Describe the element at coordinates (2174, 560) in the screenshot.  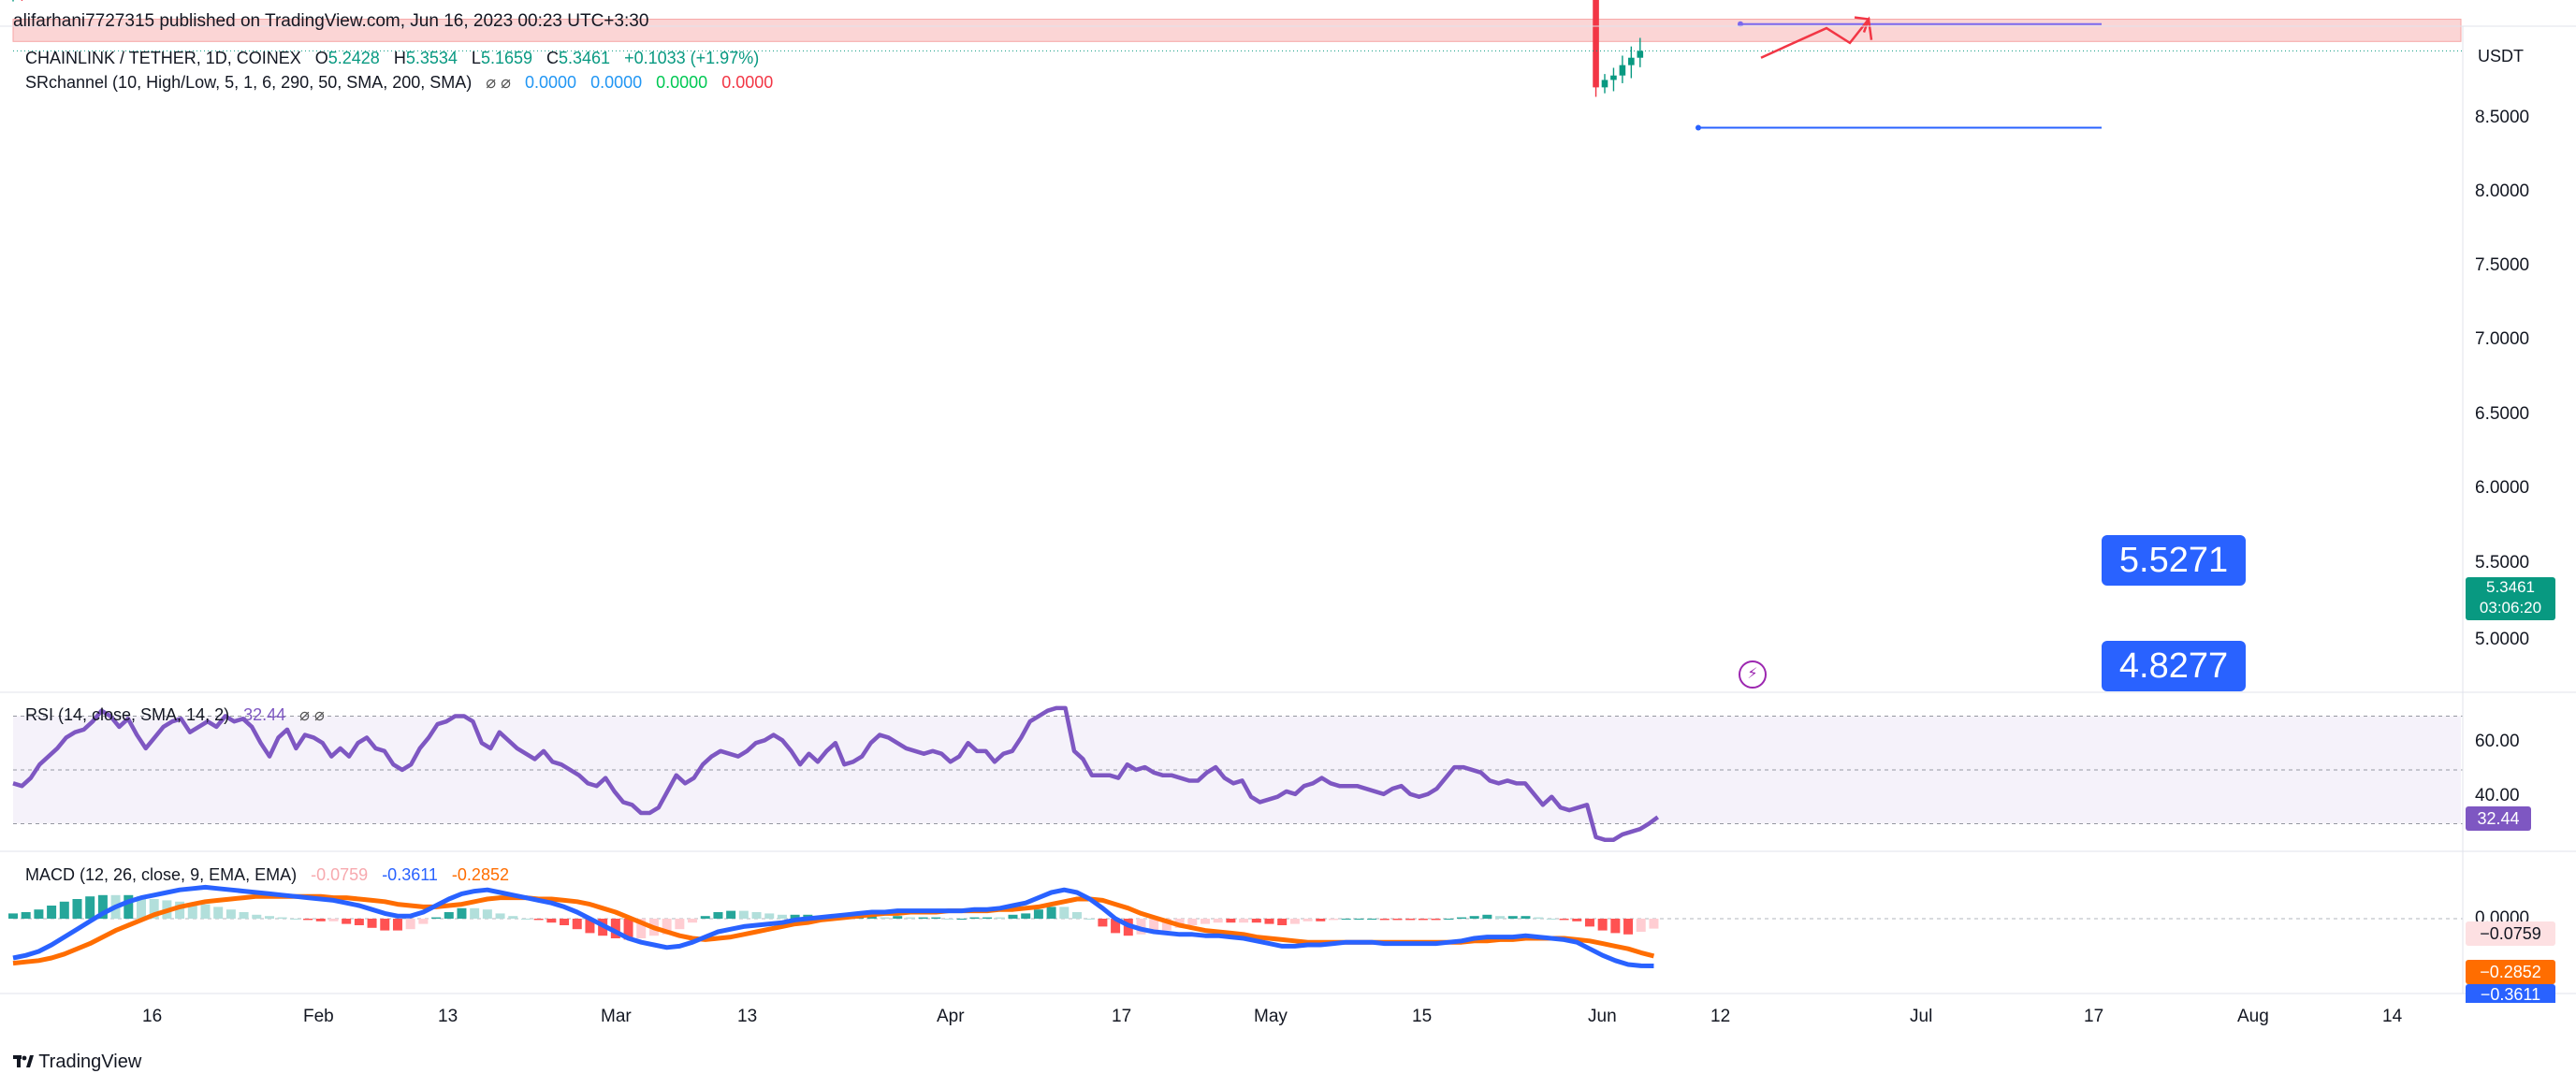
I see `target-level-label: 5.5271` at that location.